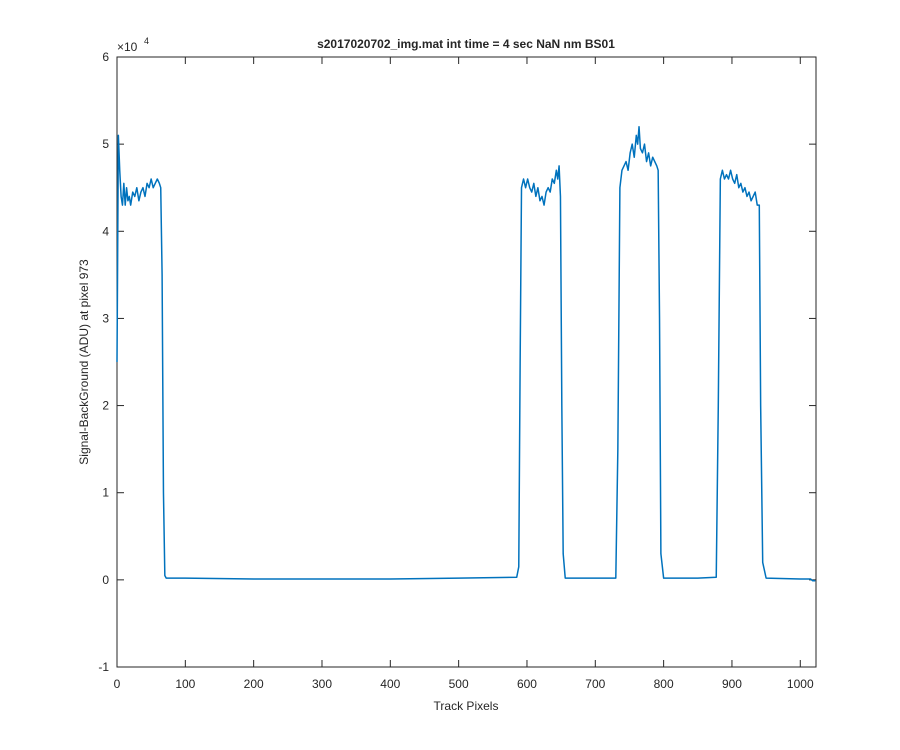  What do you see at coordinates (127, 47) in the screenshot?
I see `y-multiplier: ×10` at bounding box center [127, 47].